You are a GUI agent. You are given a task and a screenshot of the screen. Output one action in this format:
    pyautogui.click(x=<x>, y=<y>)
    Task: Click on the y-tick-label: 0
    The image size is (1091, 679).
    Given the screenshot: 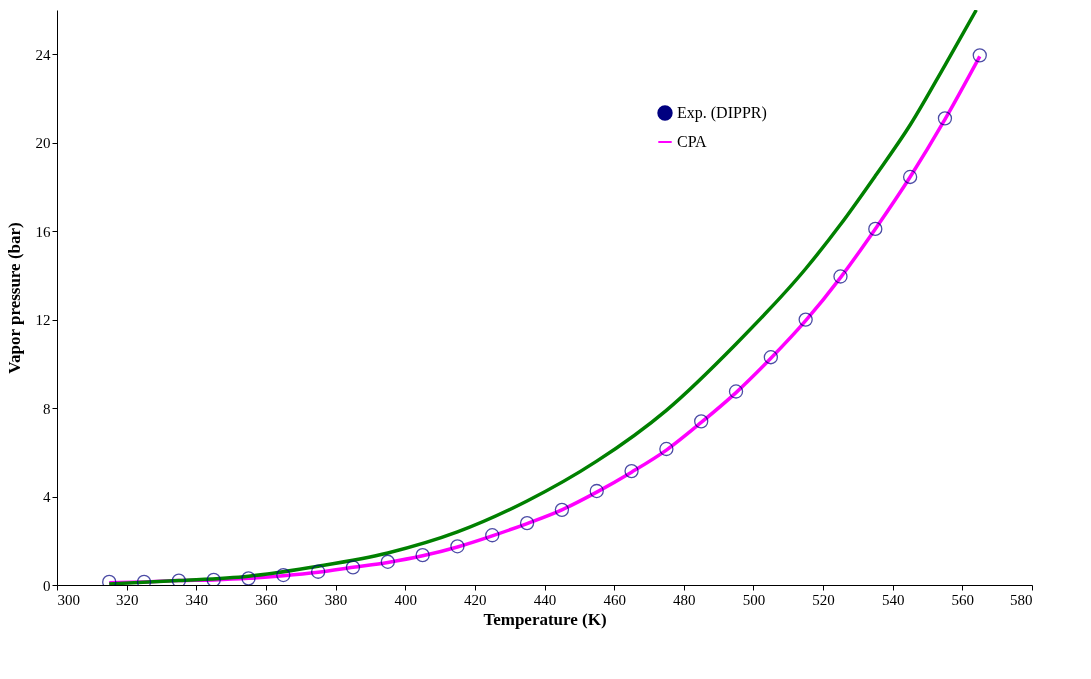 What is the action you would take?
    pyautogui.click(x=47, y=585)
    